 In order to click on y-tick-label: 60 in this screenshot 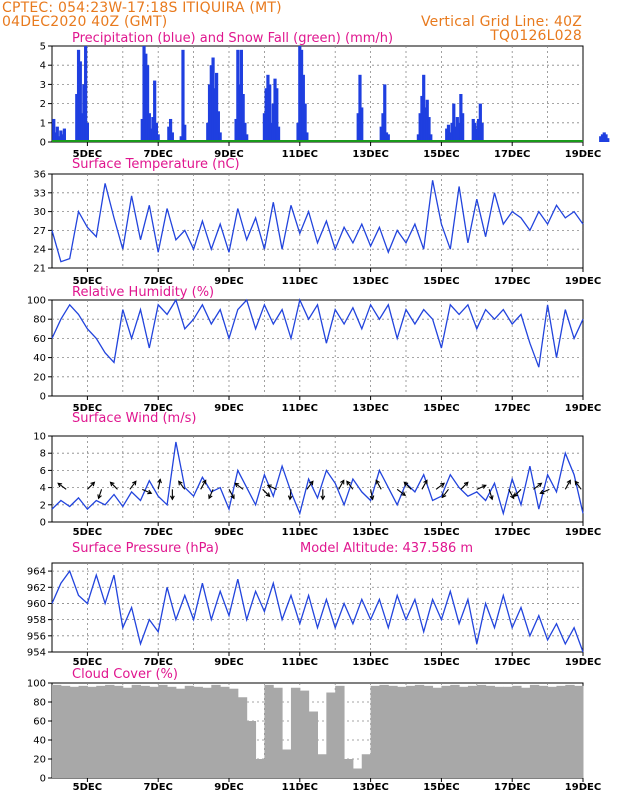, I will do `click(39, 722)`.